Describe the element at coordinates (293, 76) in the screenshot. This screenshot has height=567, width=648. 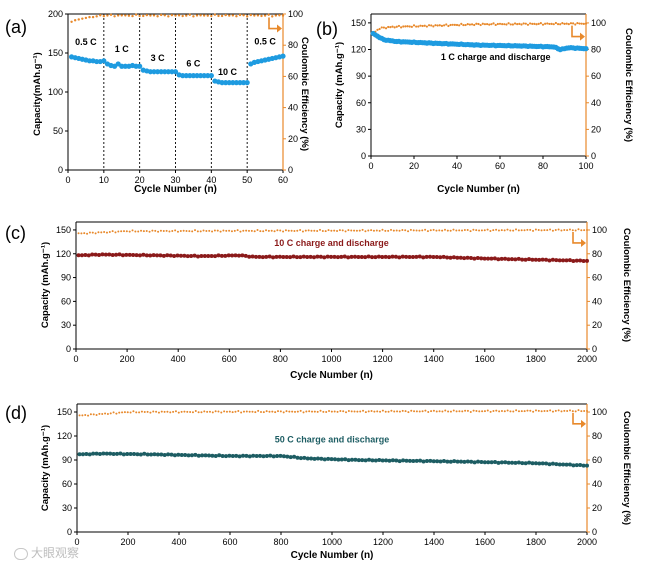
I see `y2-tick-label: 60` at that location.